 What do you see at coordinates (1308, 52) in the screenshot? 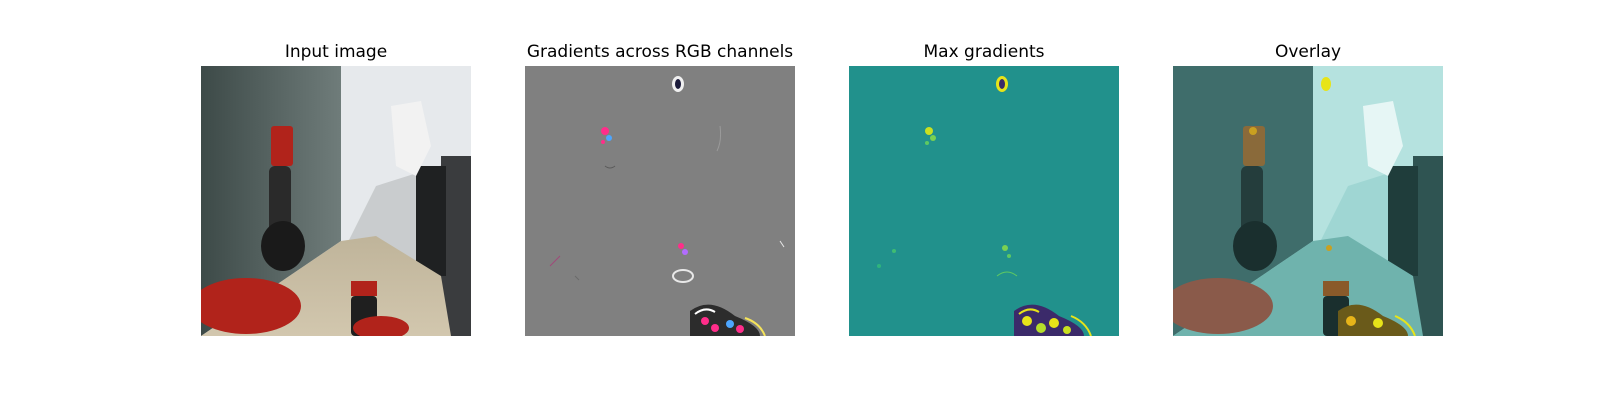
I see `panel-title-overlay: Overlay` at bounding box center [1308, 52].